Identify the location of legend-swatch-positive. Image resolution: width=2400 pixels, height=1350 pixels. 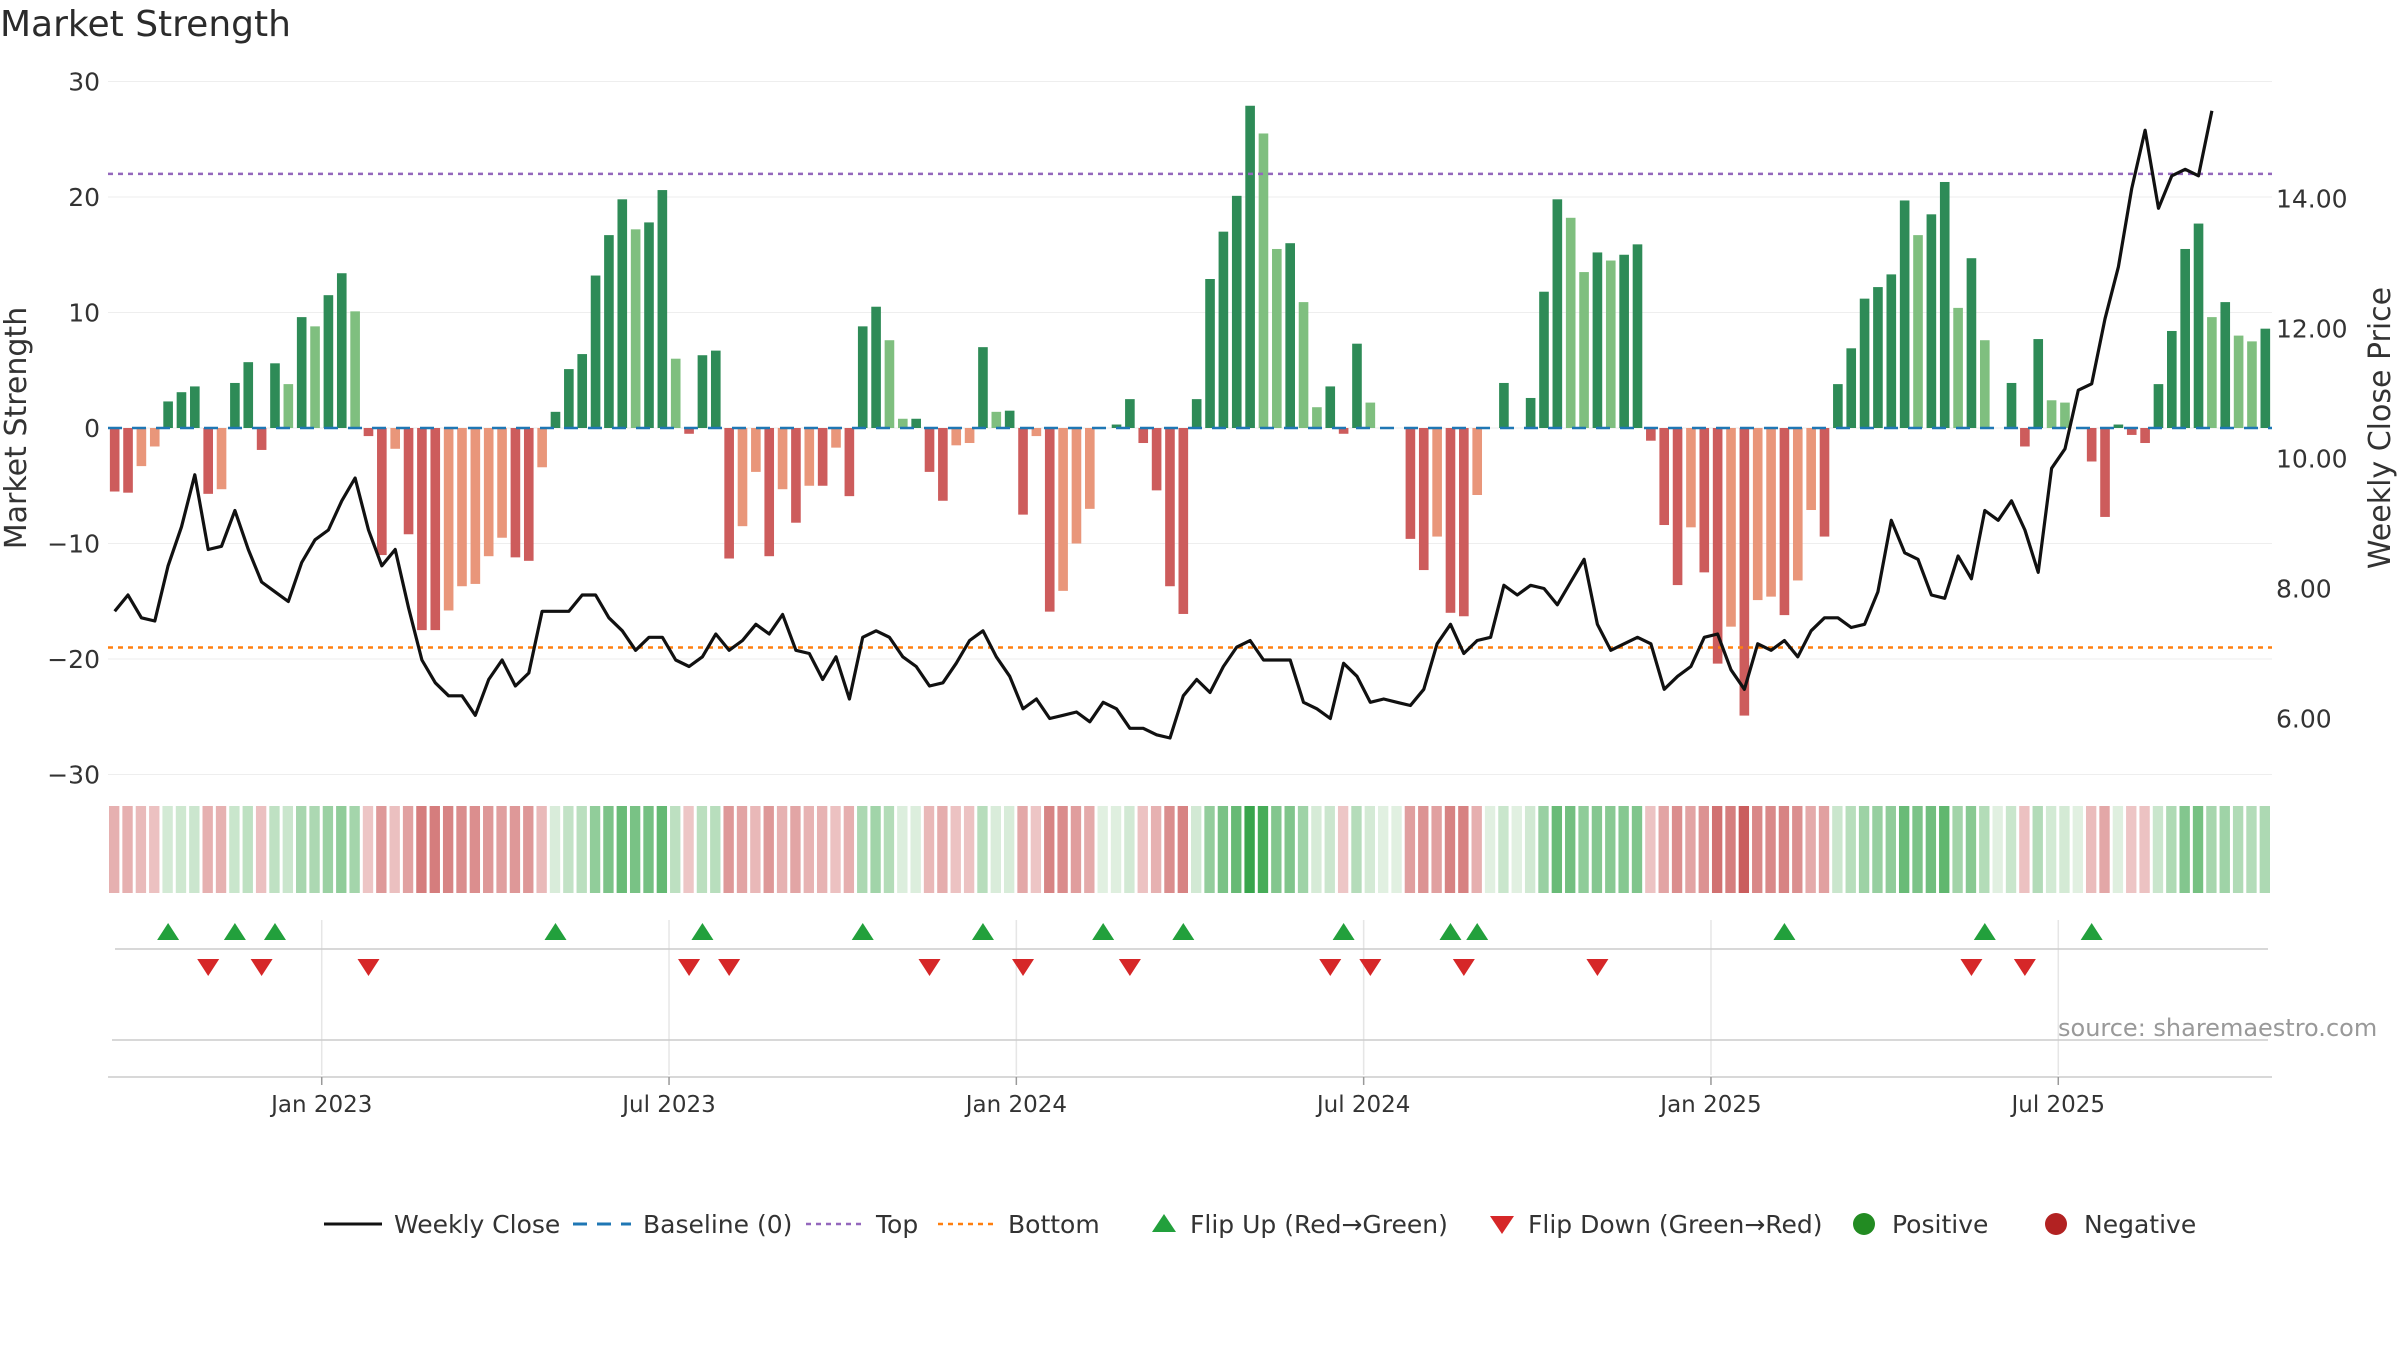
(1864, 1224).